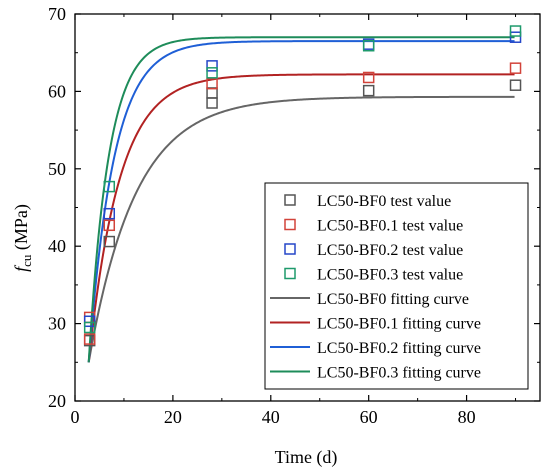 The width and height of the screenshot is (550, 472). Describe the element at coordinates (306, 457) in the screenshot. I see `x-axis-label: Time (d)` at that location.